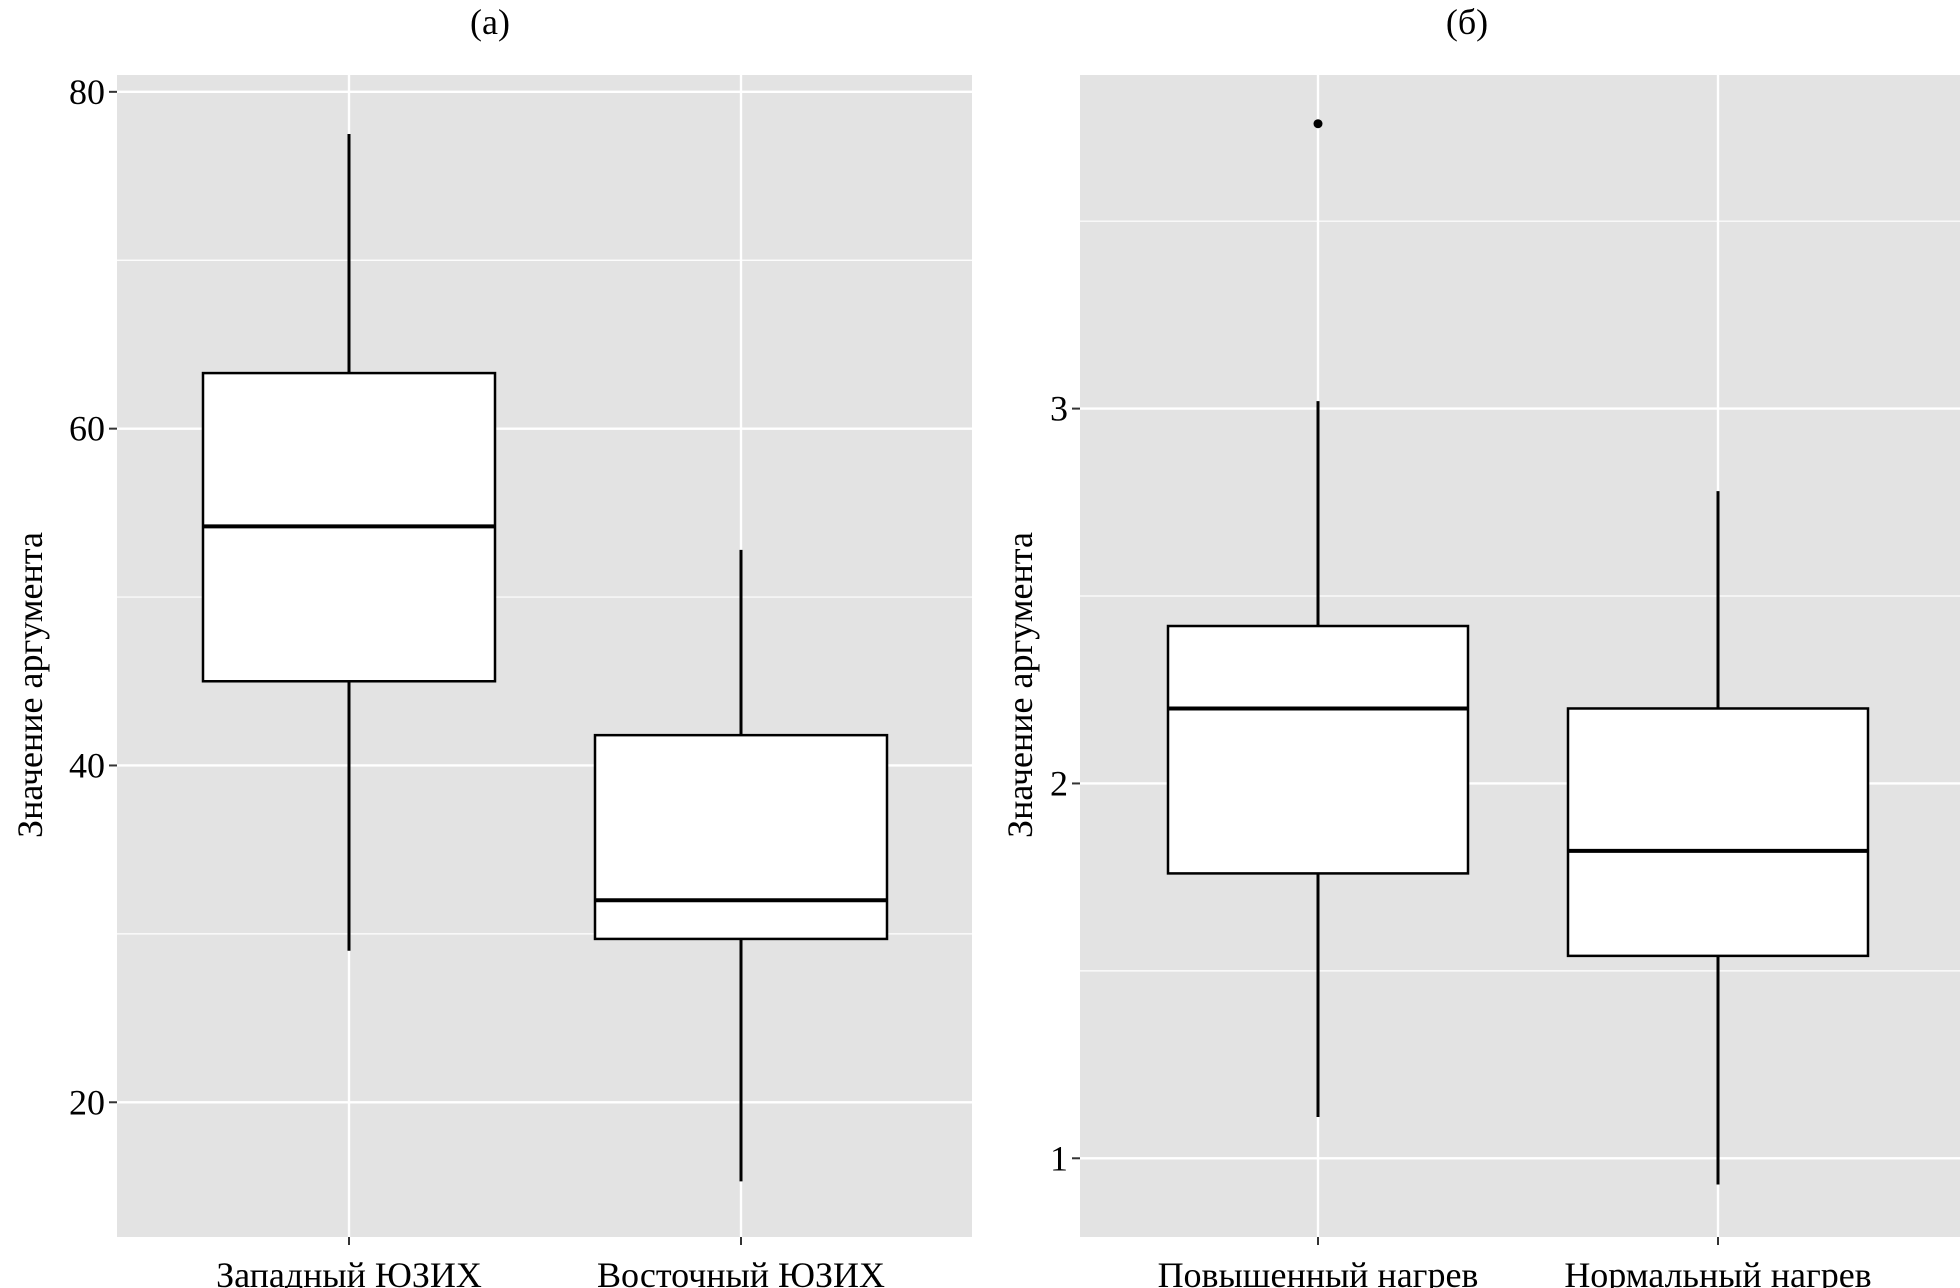  What do you see at coordinates (87, 92) in the screenshot?
I see `y-tick-label: 80` at bounding box center [87, 92].